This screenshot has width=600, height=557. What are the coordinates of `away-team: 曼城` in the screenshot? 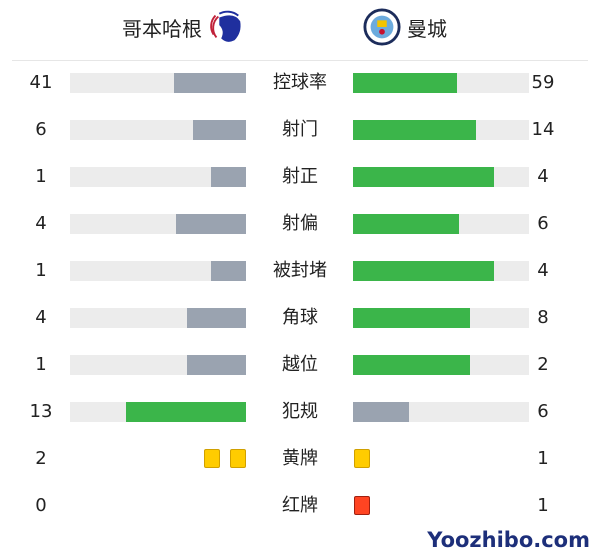 It's located at (405, 27).